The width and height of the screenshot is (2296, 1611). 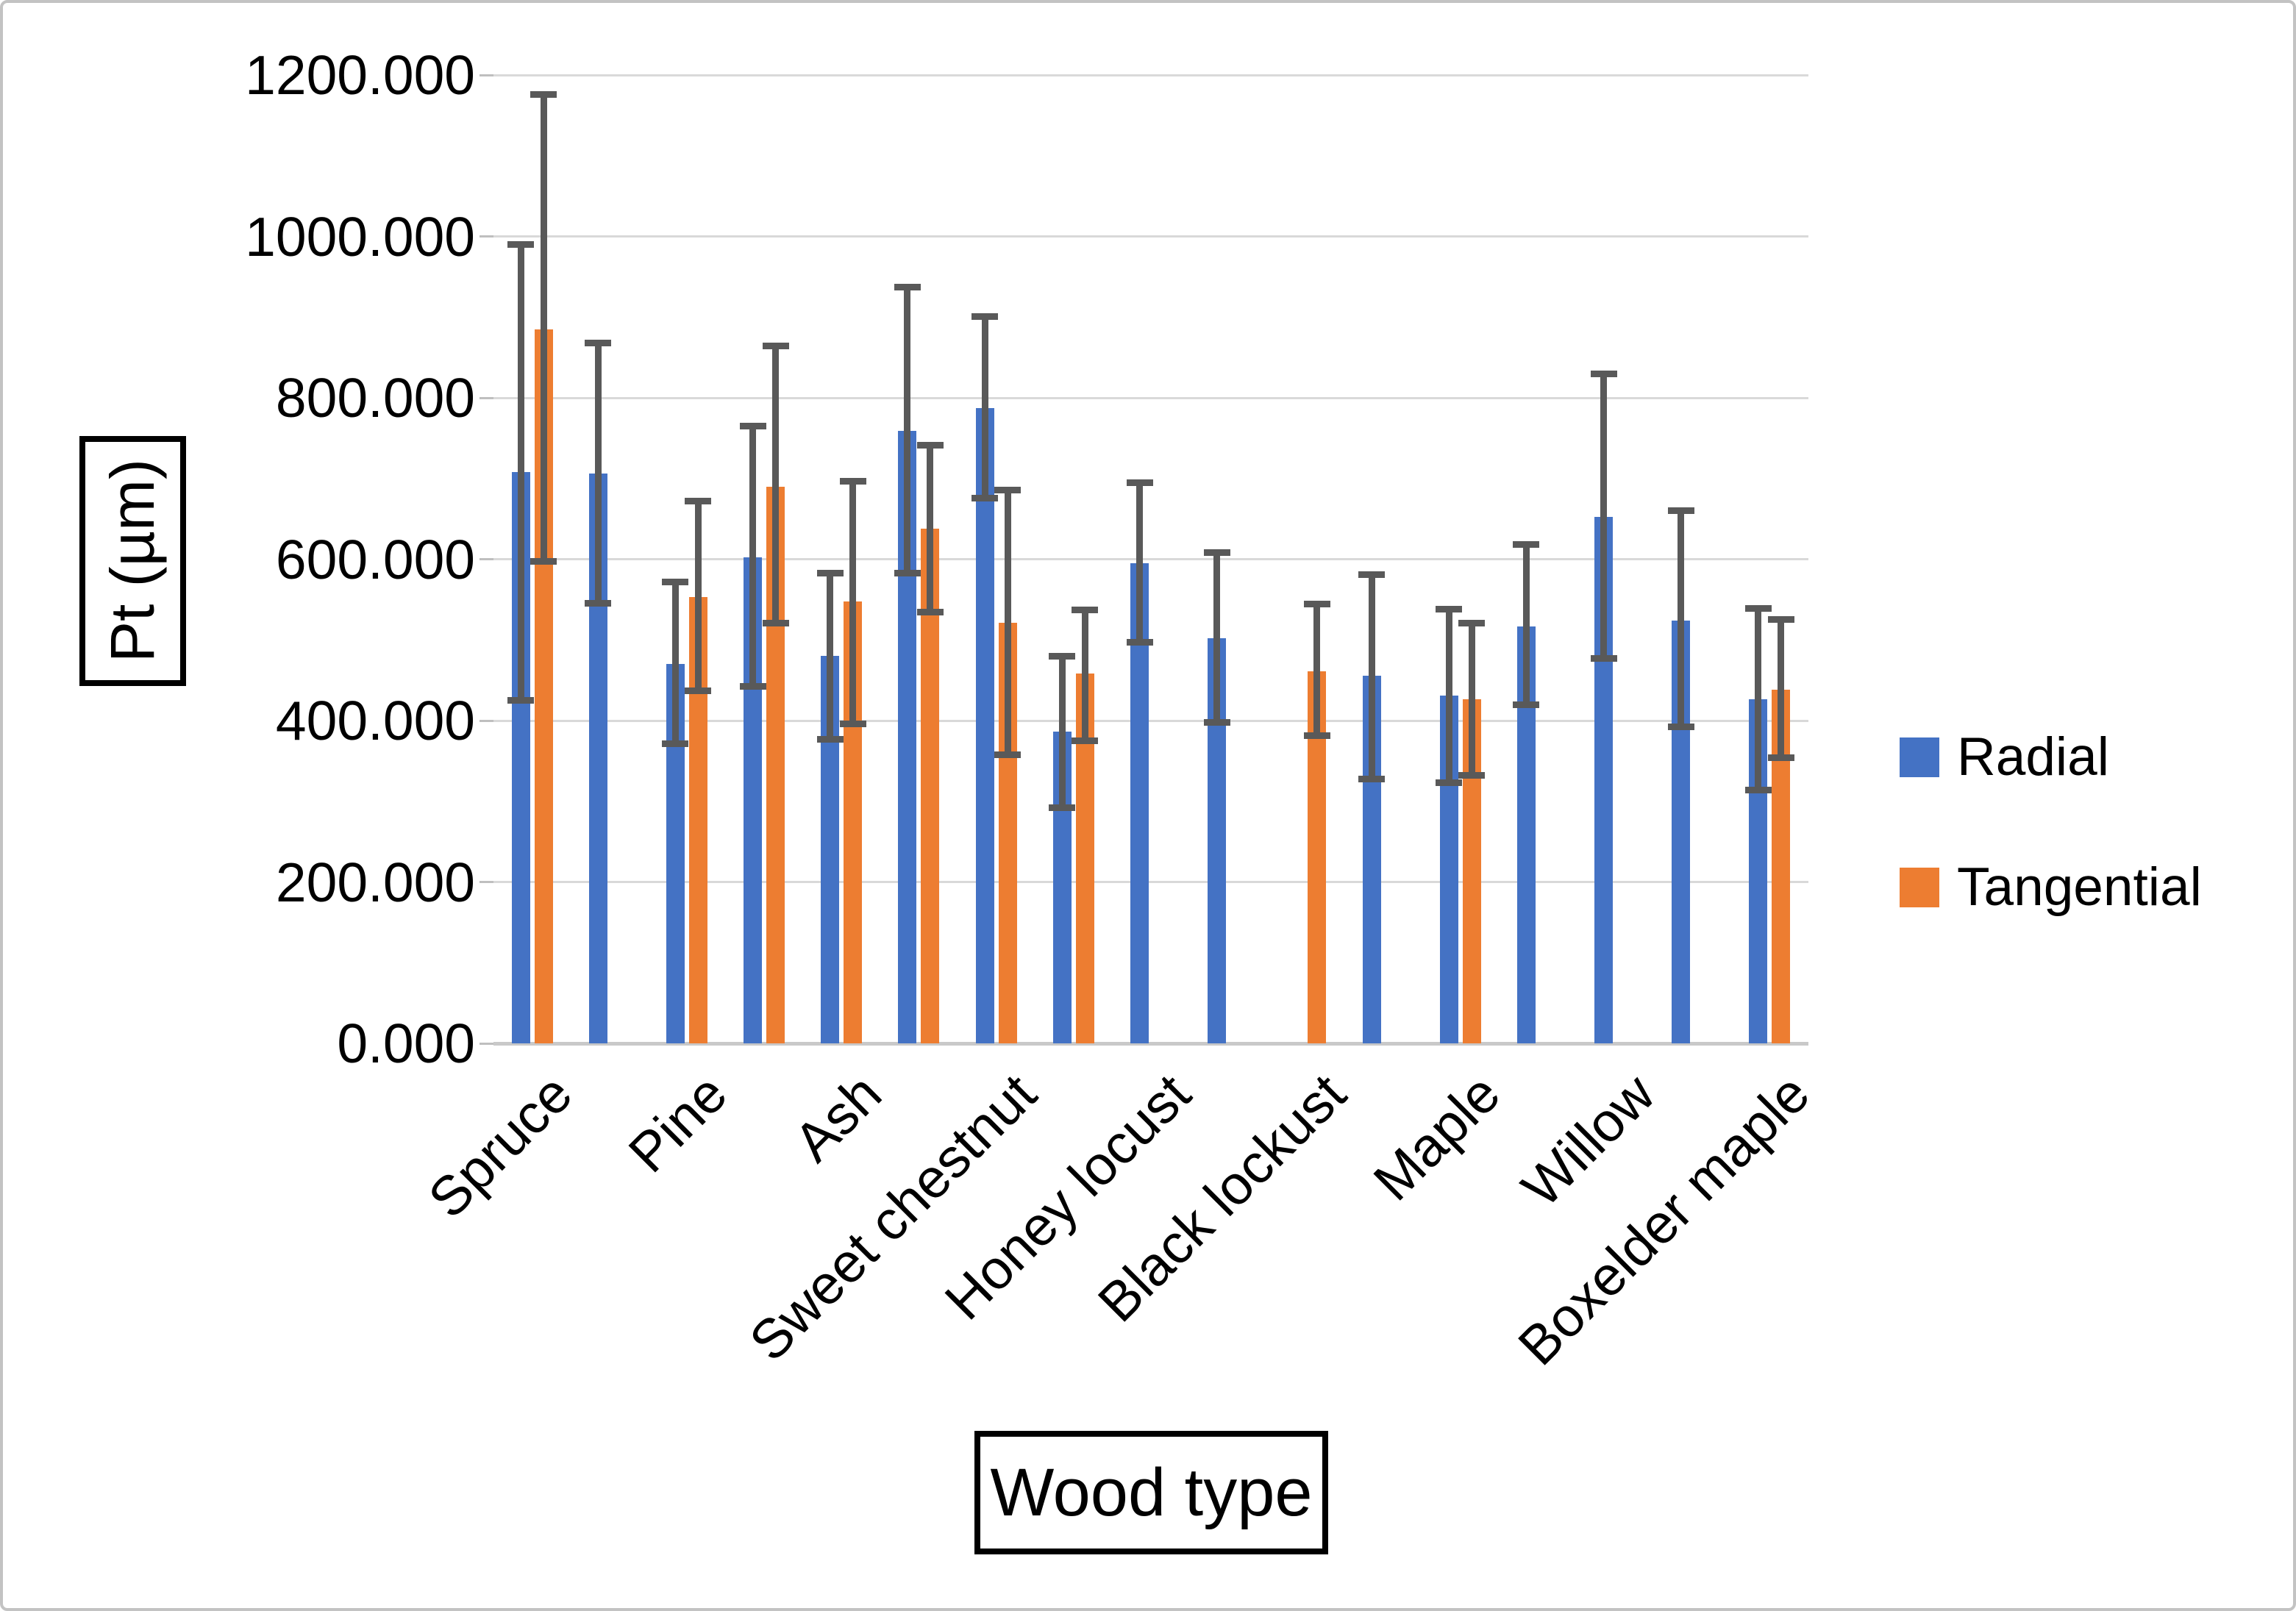 I want to click on y-tick-label-200: 200.000, so click(x=375, y=882).